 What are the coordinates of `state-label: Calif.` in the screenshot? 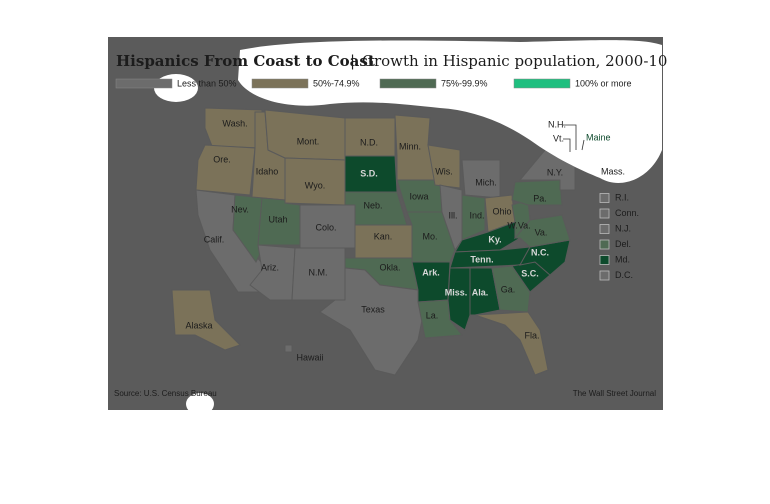 It's located at (214, 239).